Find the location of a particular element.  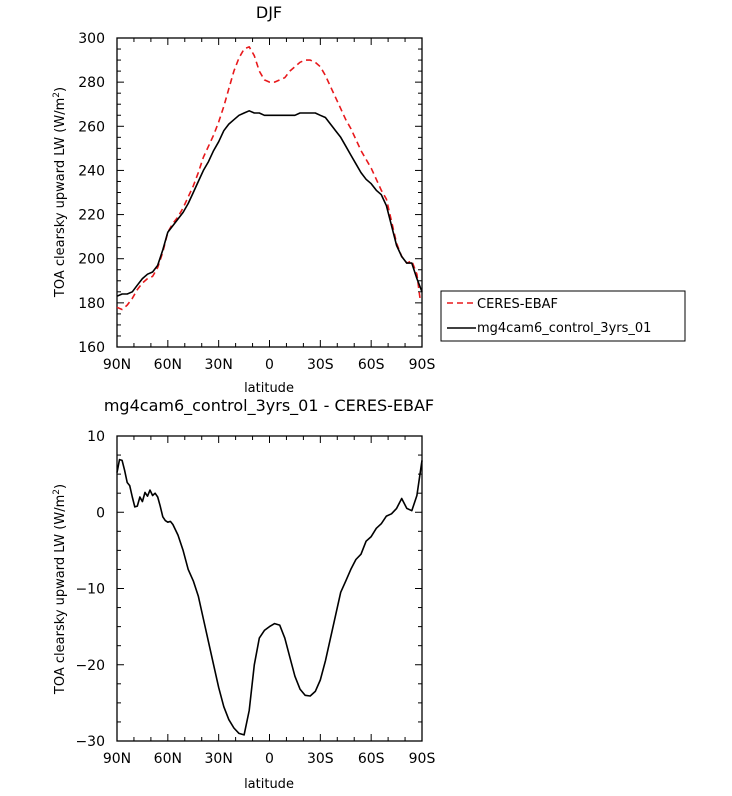

chart-title: mg4cam6_control_3yrs_01 - CERES-EBAF is located at coordinates (269, 406).